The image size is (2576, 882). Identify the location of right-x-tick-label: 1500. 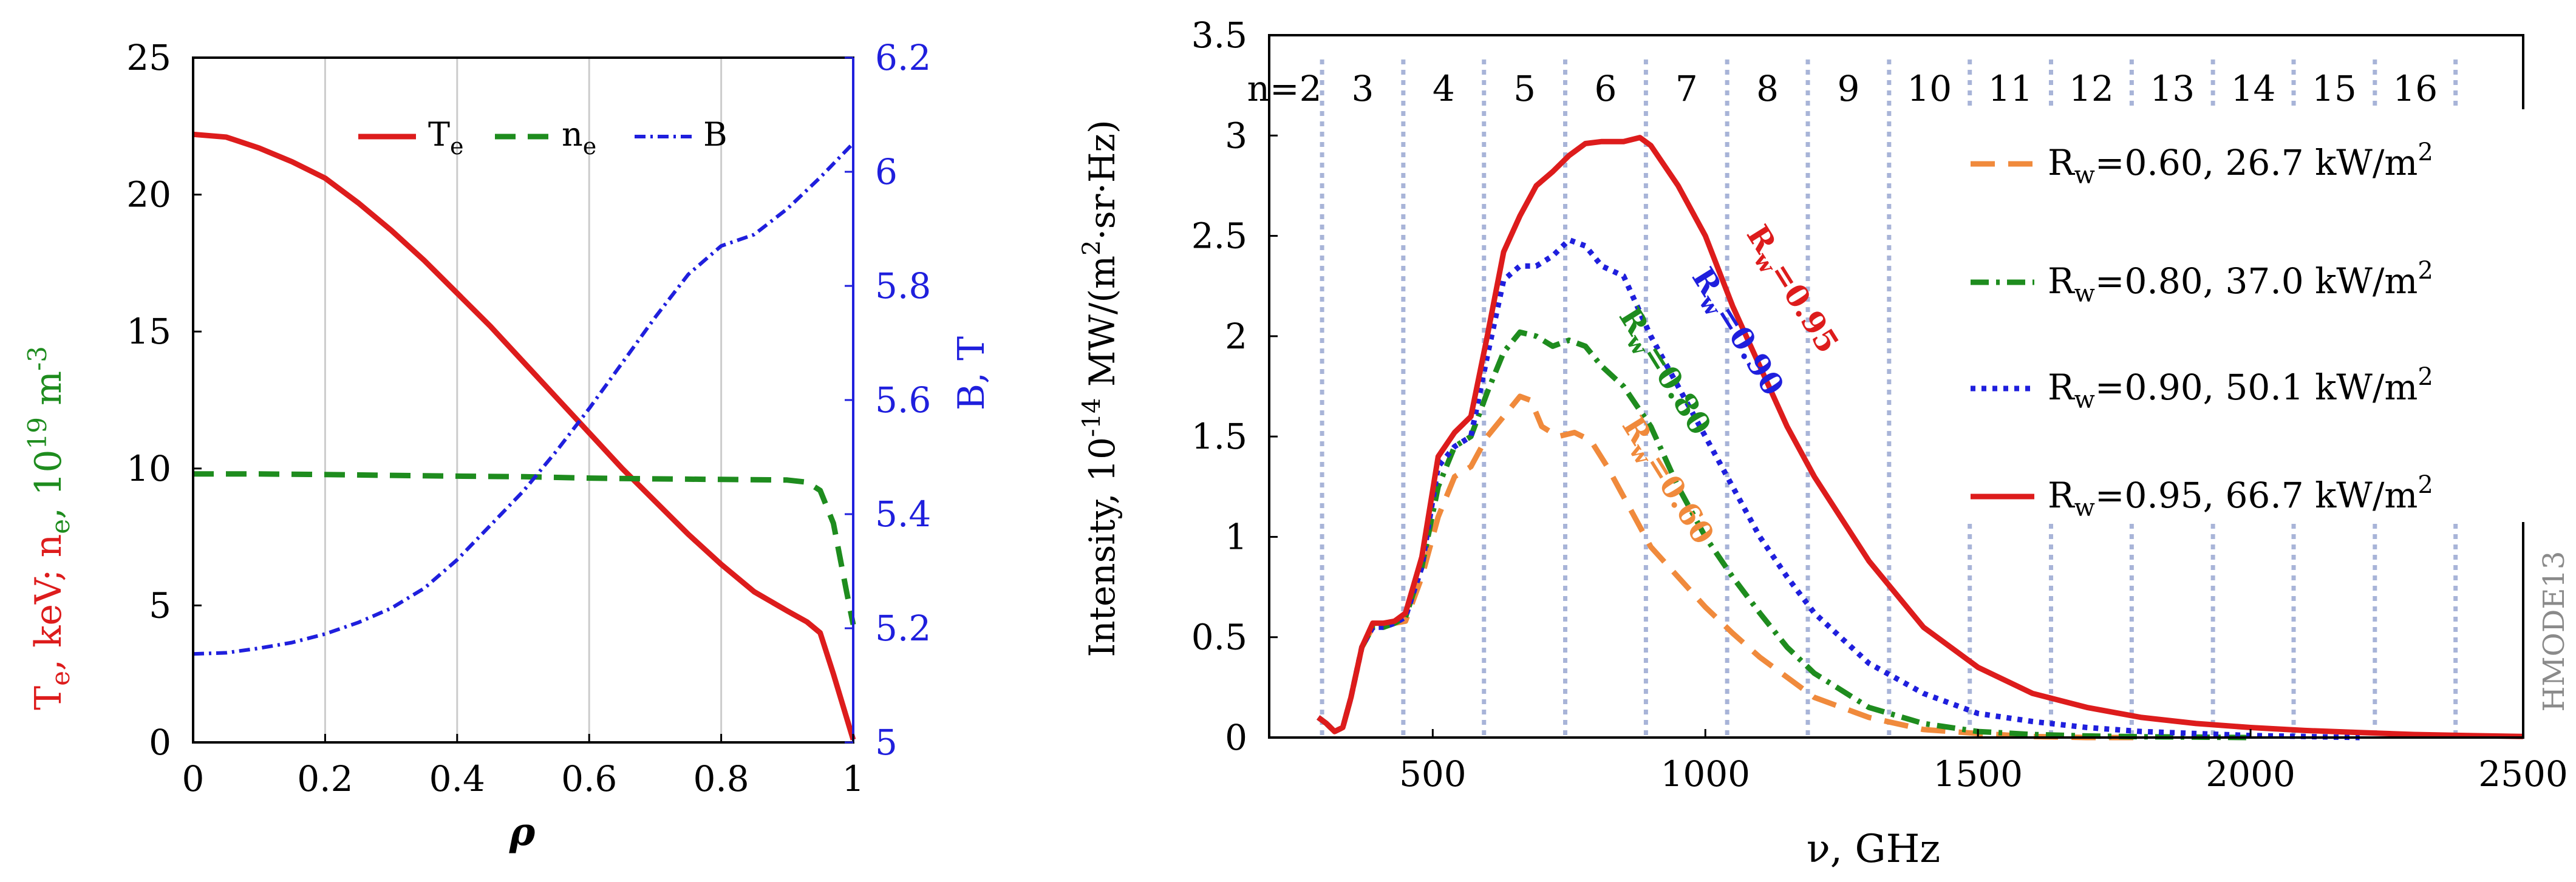
(1978, 774).